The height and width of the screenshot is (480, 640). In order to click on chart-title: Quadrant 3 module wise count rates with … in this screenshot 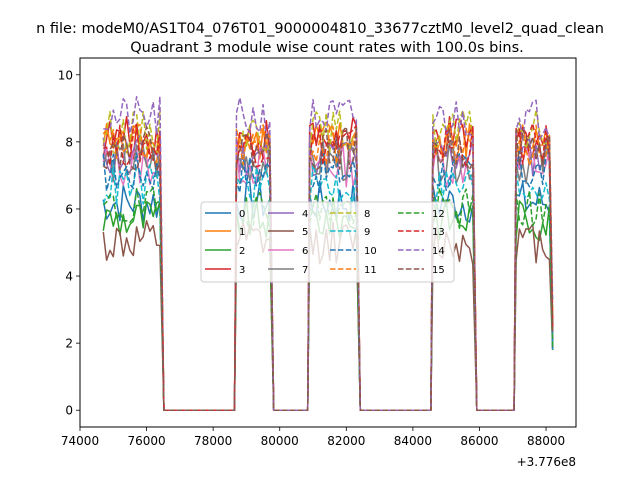, I will do `click(327, 48)`.